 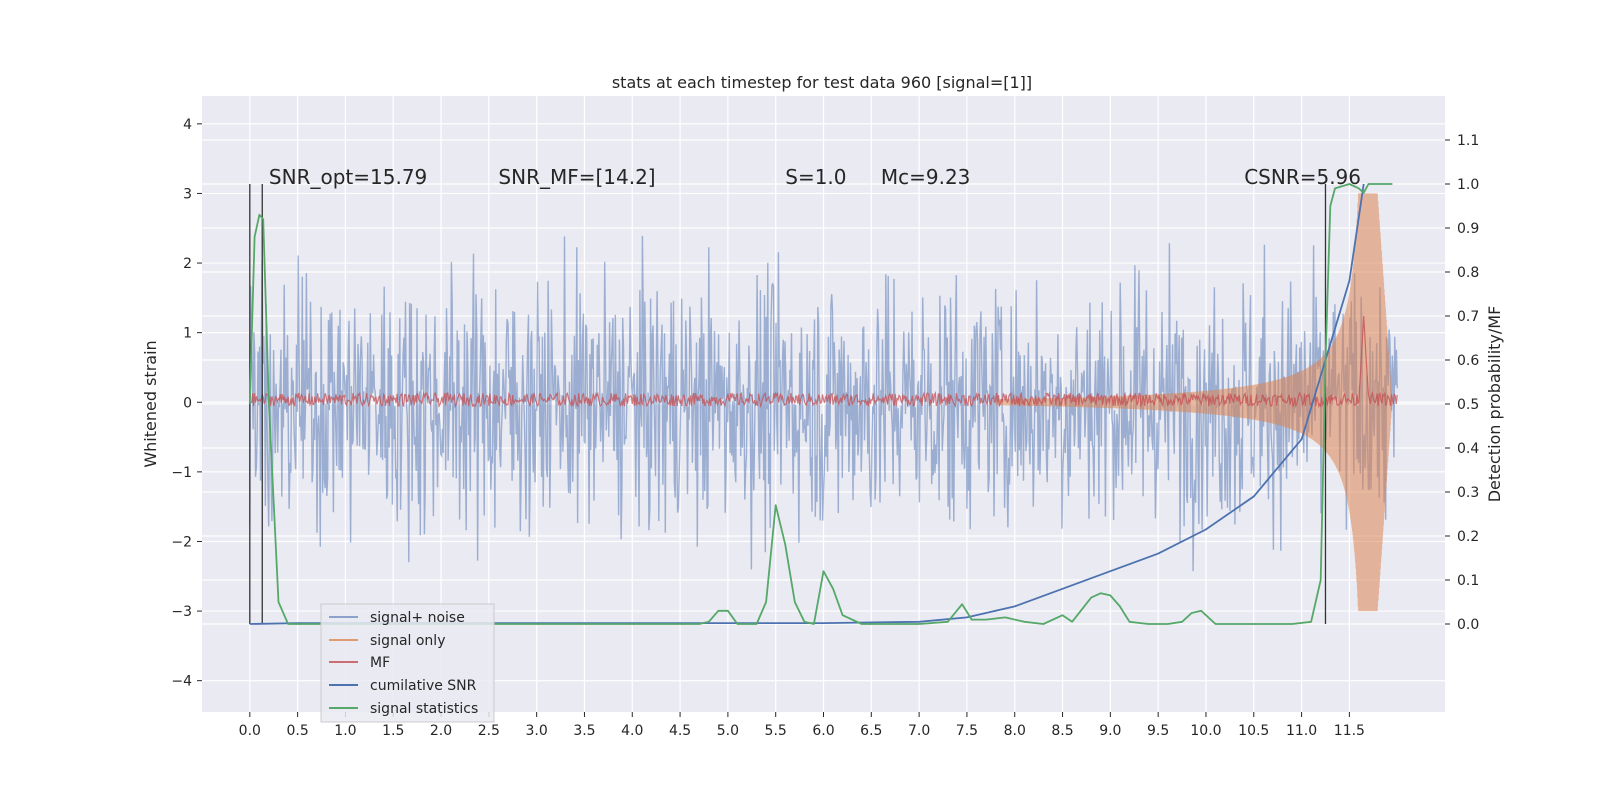 I want to click on x-tick-label: 7.5, so click(x=967, y=731).